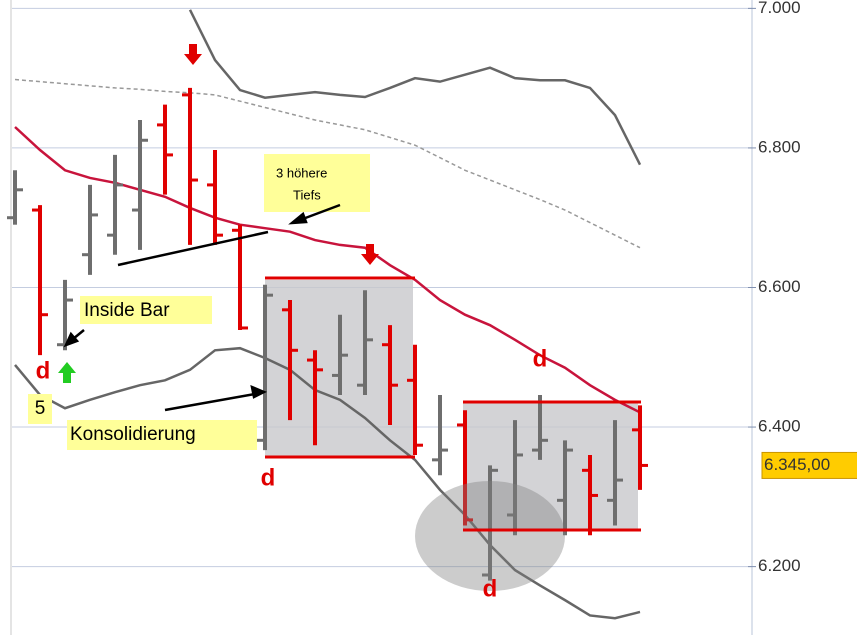 The height and width of the screenshot is (635, 857). Describe the element at coordinates (127, 310) in the screenshot. I see `annotation: Inside Bar` at that location.